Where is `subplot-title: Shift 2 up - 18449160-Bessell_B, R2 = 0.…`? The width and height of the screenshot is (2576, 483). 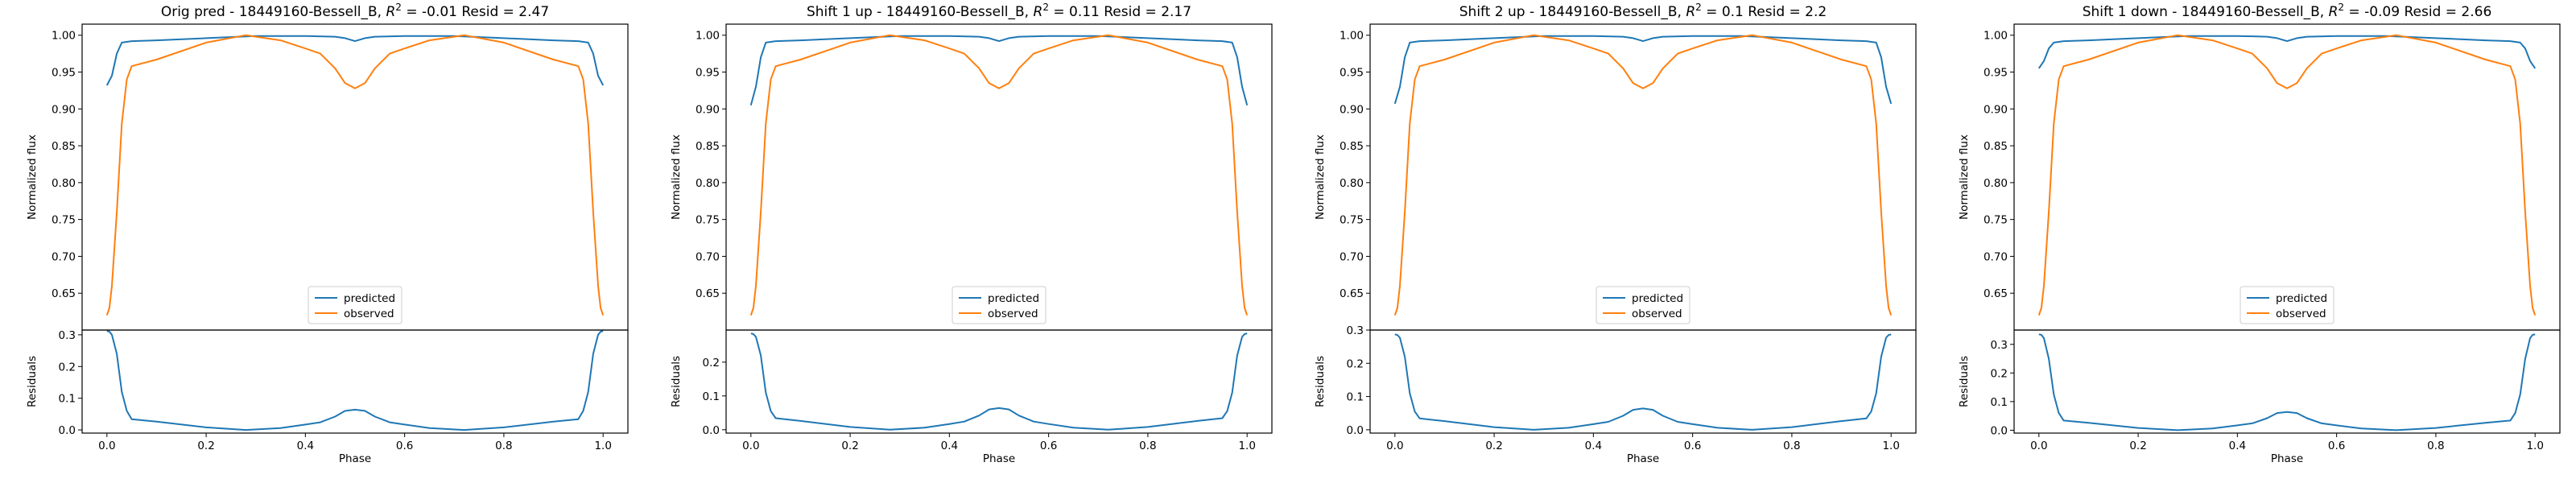 subplot-title: Shift 2 up - 18449160-Bessell_B, R2 = 0.… is located at coordinates (1643, 11).